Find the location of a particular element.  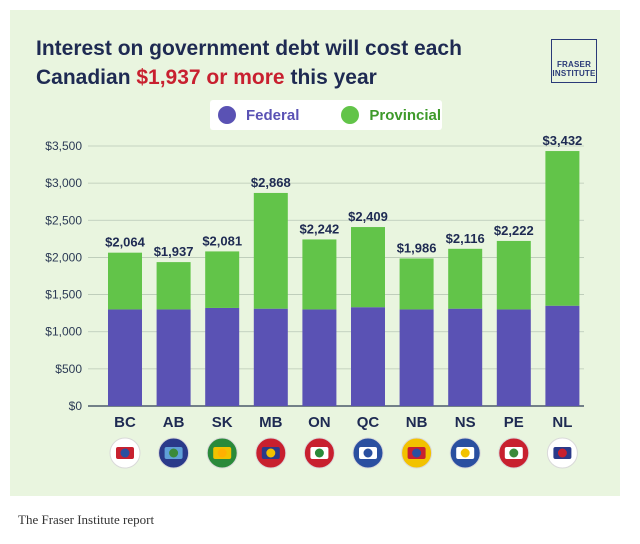

legend-swatch-federal is located at coordinates (227, 115).